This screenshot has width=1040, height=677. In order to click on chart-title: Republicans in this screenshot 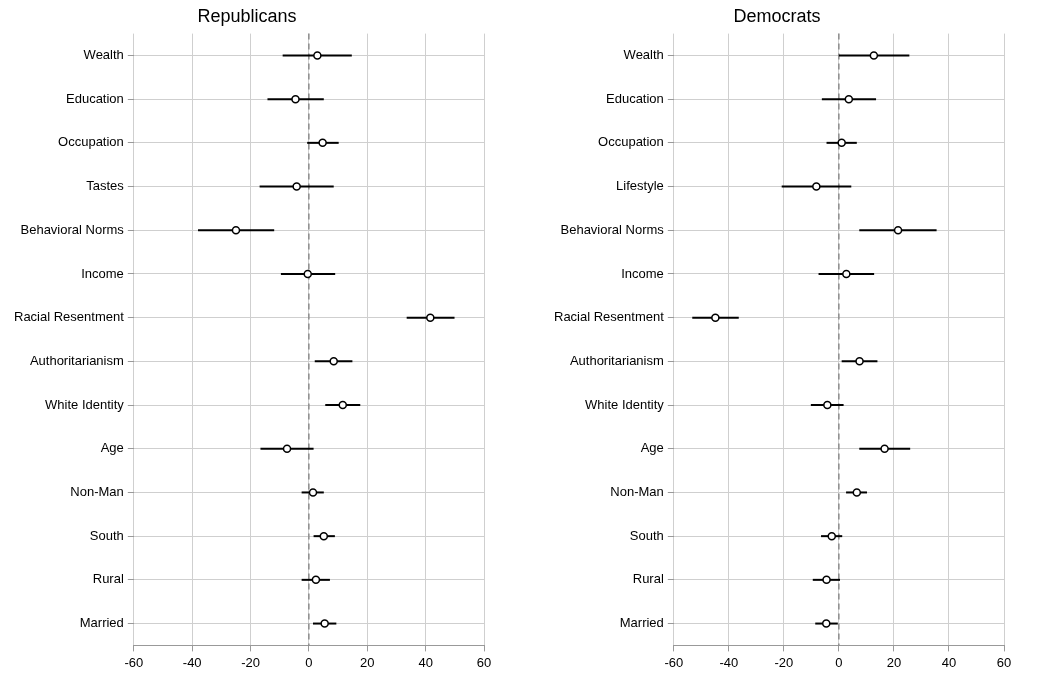, I will do `click(247, 15)`.